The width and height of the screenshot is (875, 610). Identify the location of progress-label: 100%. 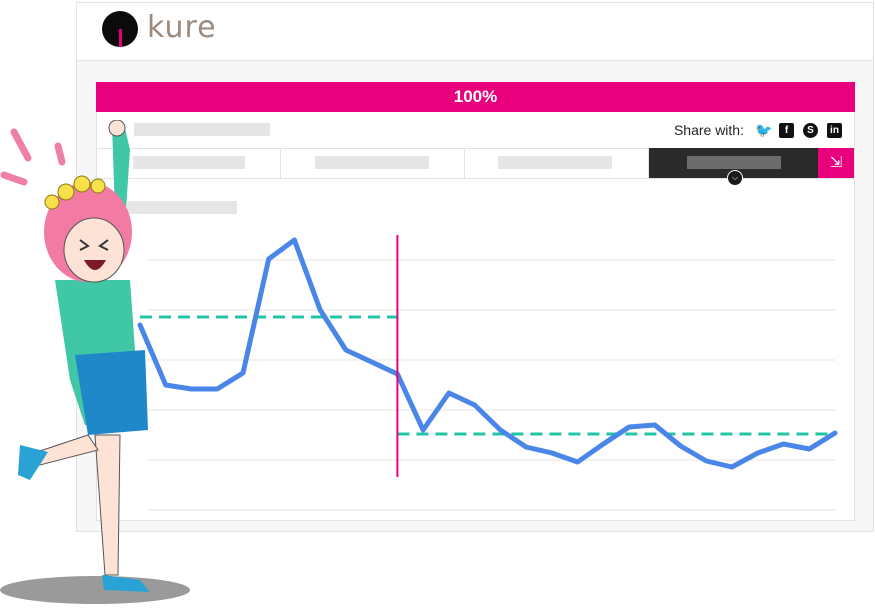
(475, 96).